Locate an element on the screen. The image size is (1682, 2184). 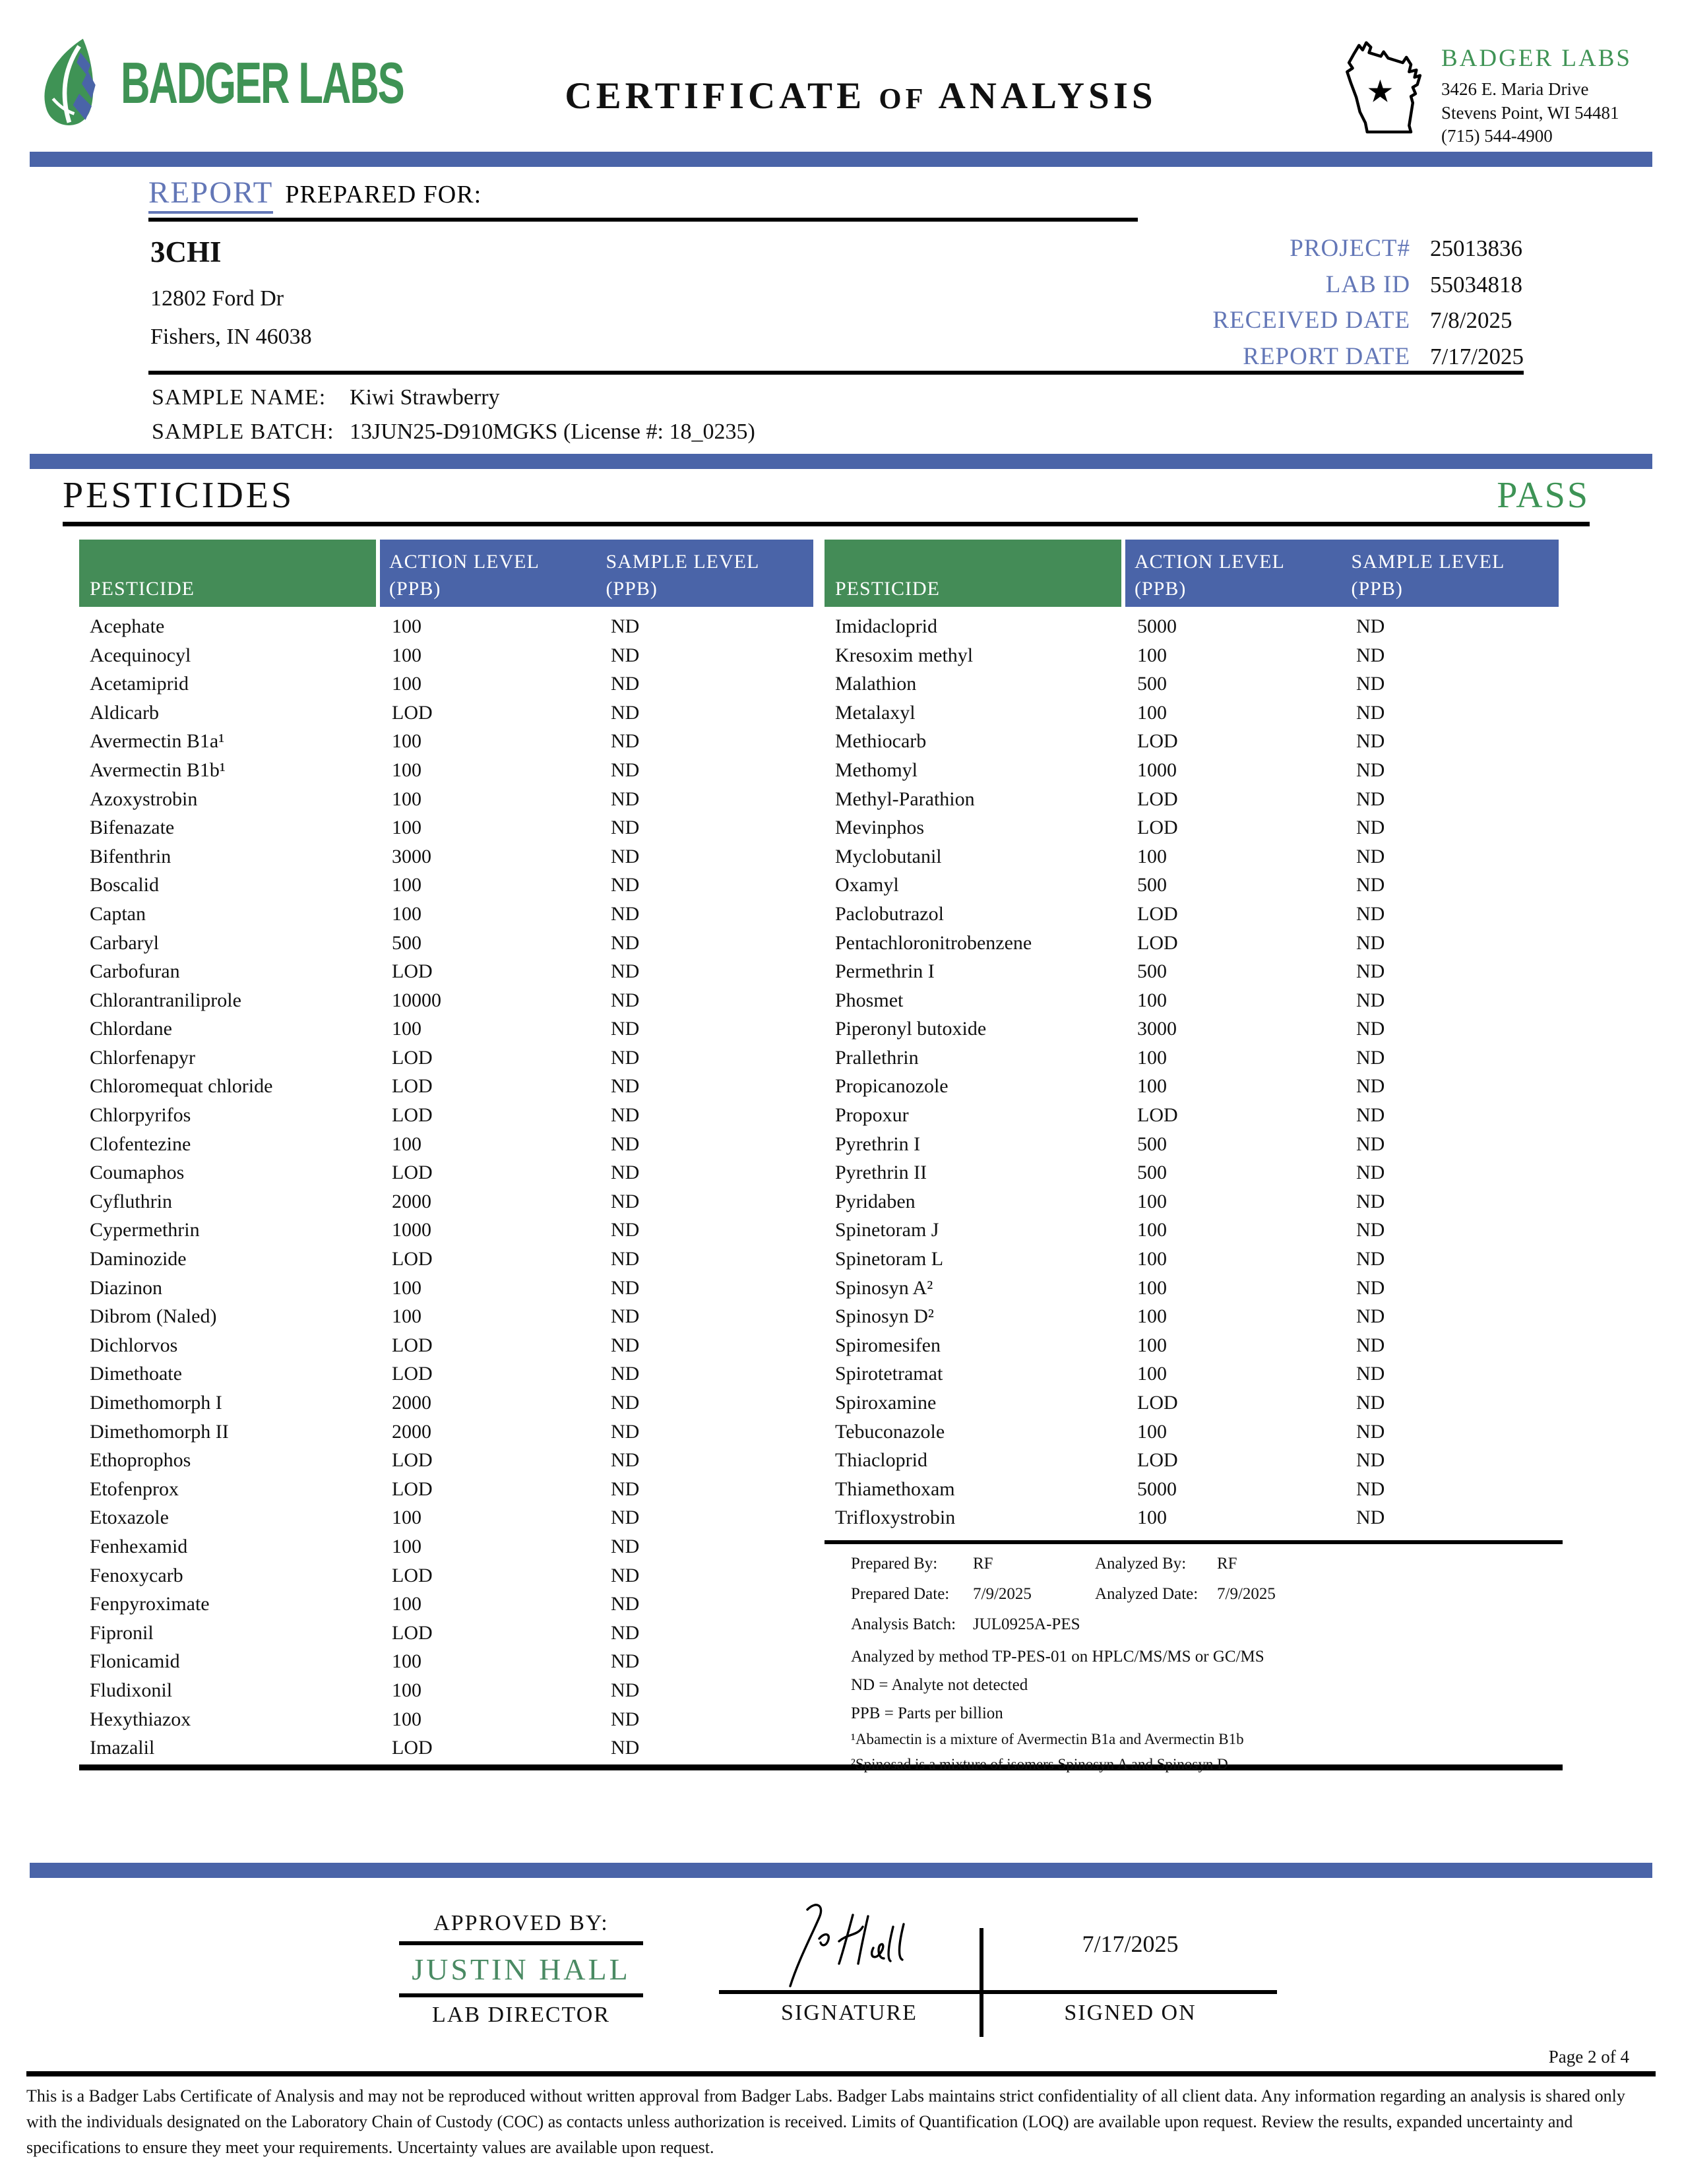
pesticide-name: Trifloxystrobin is located at coordinates (896, 1518).